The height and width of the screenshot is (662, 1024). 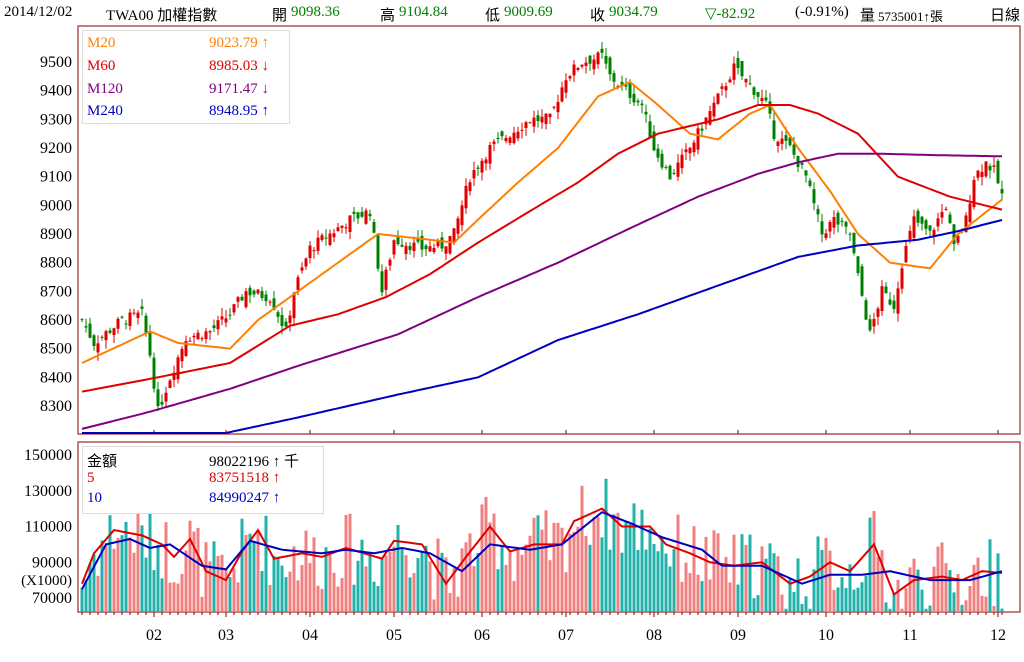 What do you see at coordinates (52, 562) in the screenshot?
I see `volume-tick-label: 90000` at bounding box center [52, 562].